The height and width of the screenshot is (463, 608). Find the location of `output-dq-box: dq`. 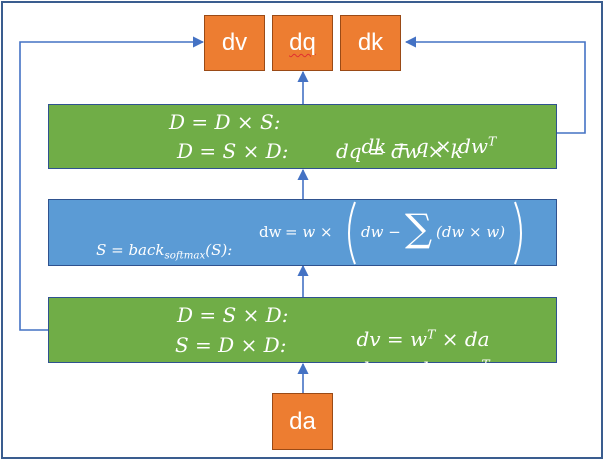

output-dq-box: dq is located at coordinates (302, 43).